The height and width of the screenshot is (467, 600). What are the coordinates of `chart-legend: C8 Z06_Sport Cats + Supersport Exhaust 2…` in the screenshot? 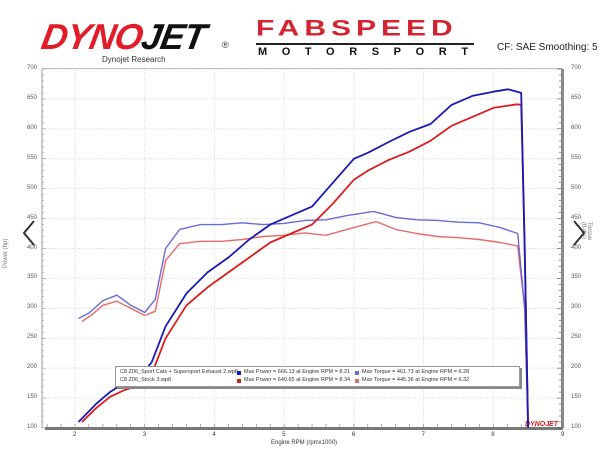 It's located at (317, 376).